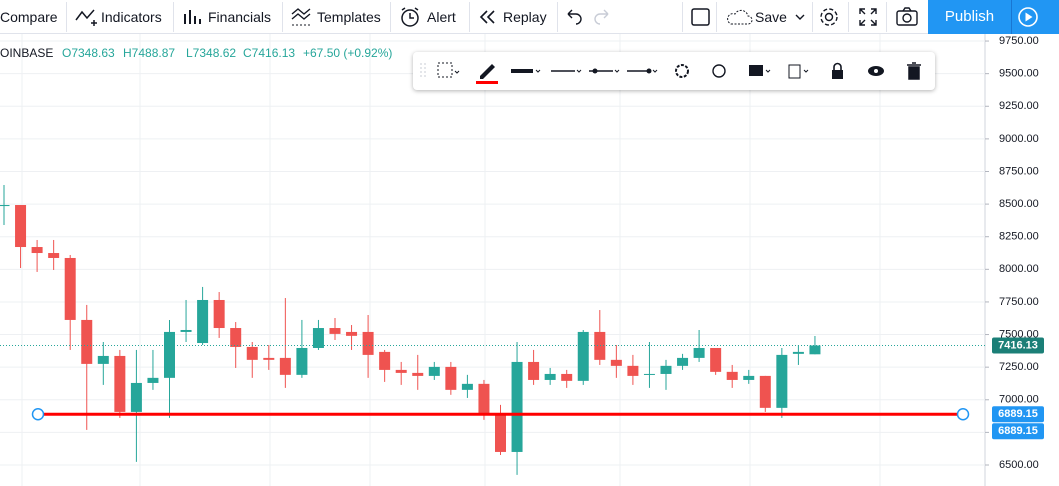  What do you see at coordinates (347, 53) in the screenshot?
I see `legend-change: +67.50 (+0.92%)` at bounding box center [347, 53].